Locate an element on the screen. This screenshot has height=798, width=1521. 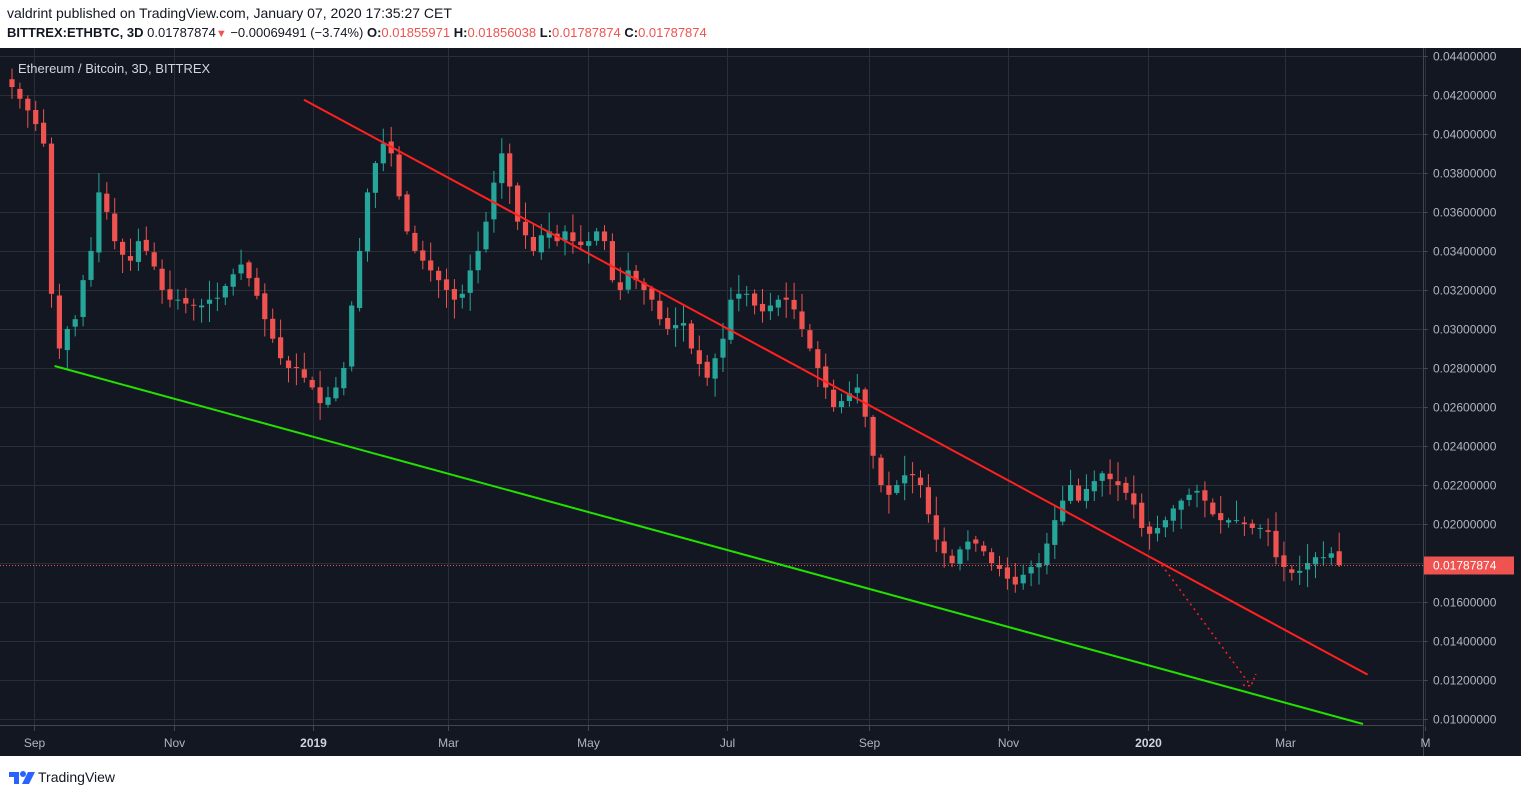
close-label: C: is located at coordinates (631, 32).